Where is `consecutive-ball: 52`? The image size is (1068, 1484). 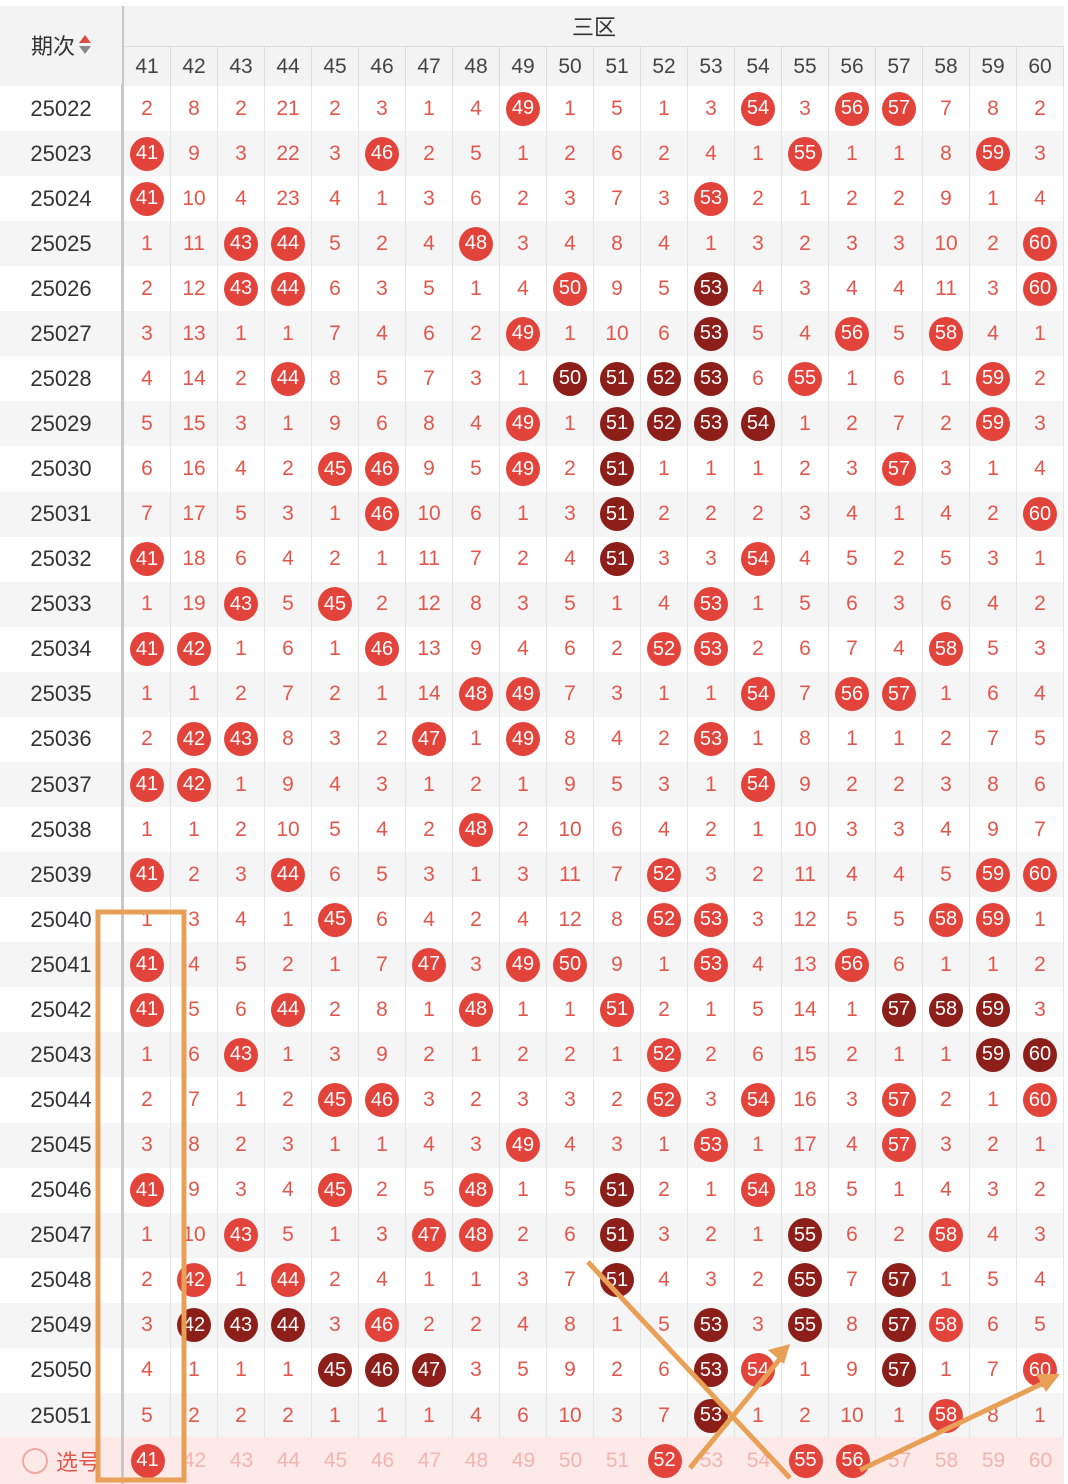
consecutive-ball: 52 is located at coordinates (664, 423).